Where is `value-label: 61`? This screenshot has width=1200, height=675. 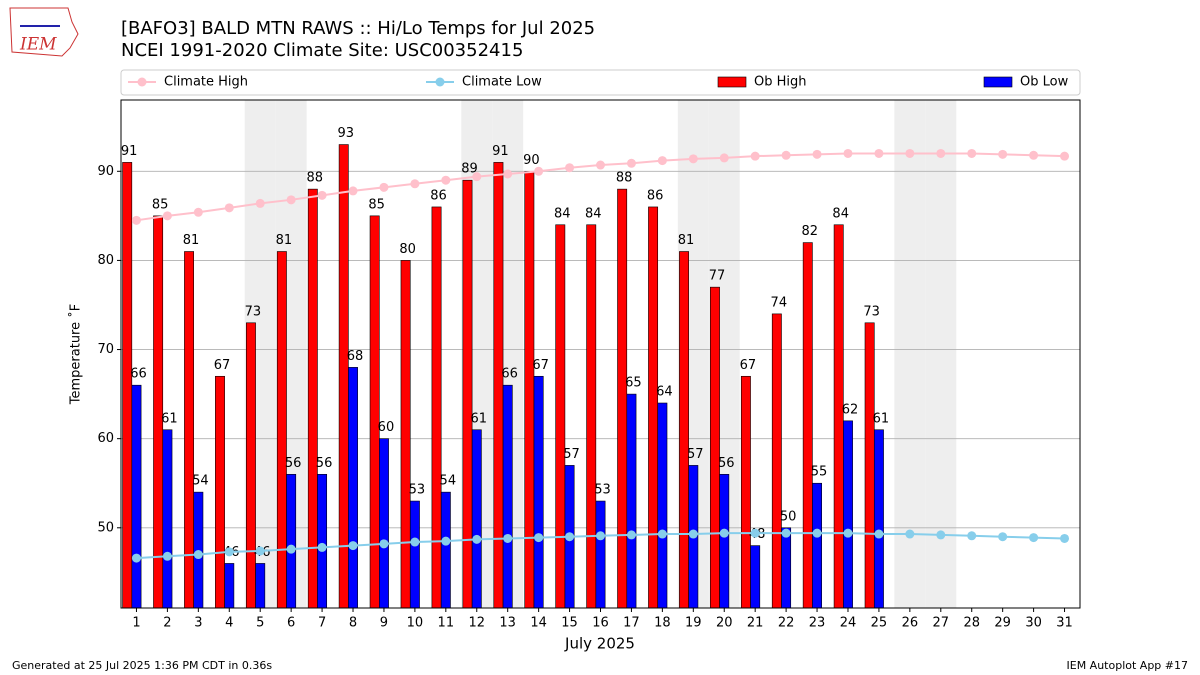 value-label: 61 is located at coordinates (169, 418).